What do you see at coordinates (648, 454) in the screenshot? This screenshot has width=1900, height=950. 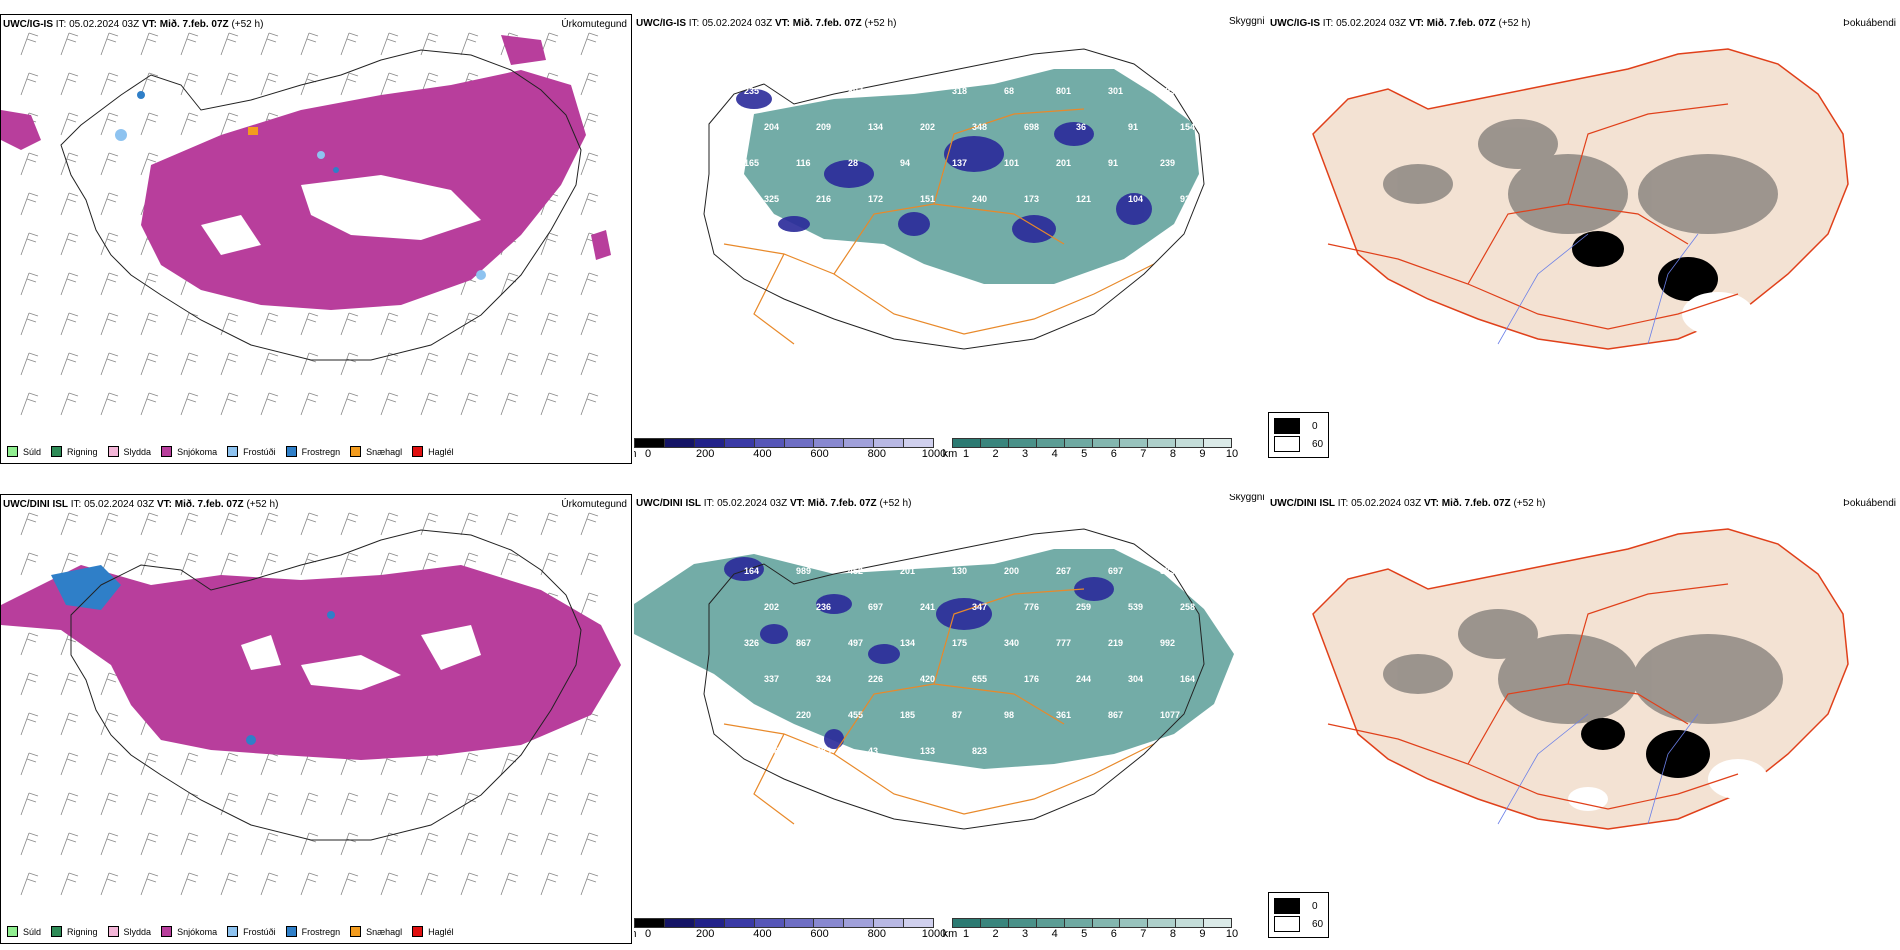 I see `colorbar-tick: 0` at bounding box center [648, 454].